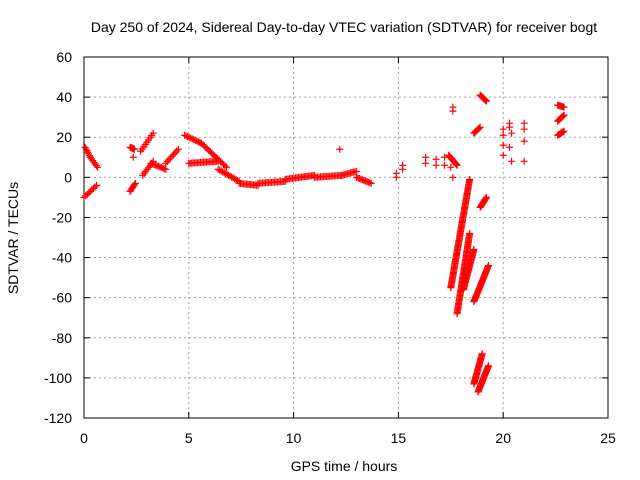 Image resolution: width=640 pixels, height=480 pixels. I want to click on x-tick-label: 25, so click(608, 438).